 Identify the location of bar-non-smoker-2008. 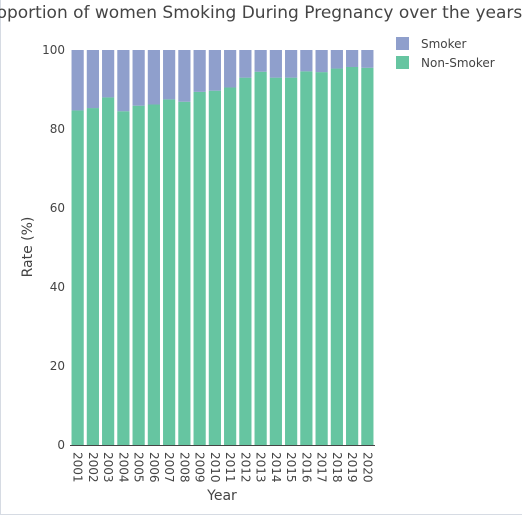
(184, 273).